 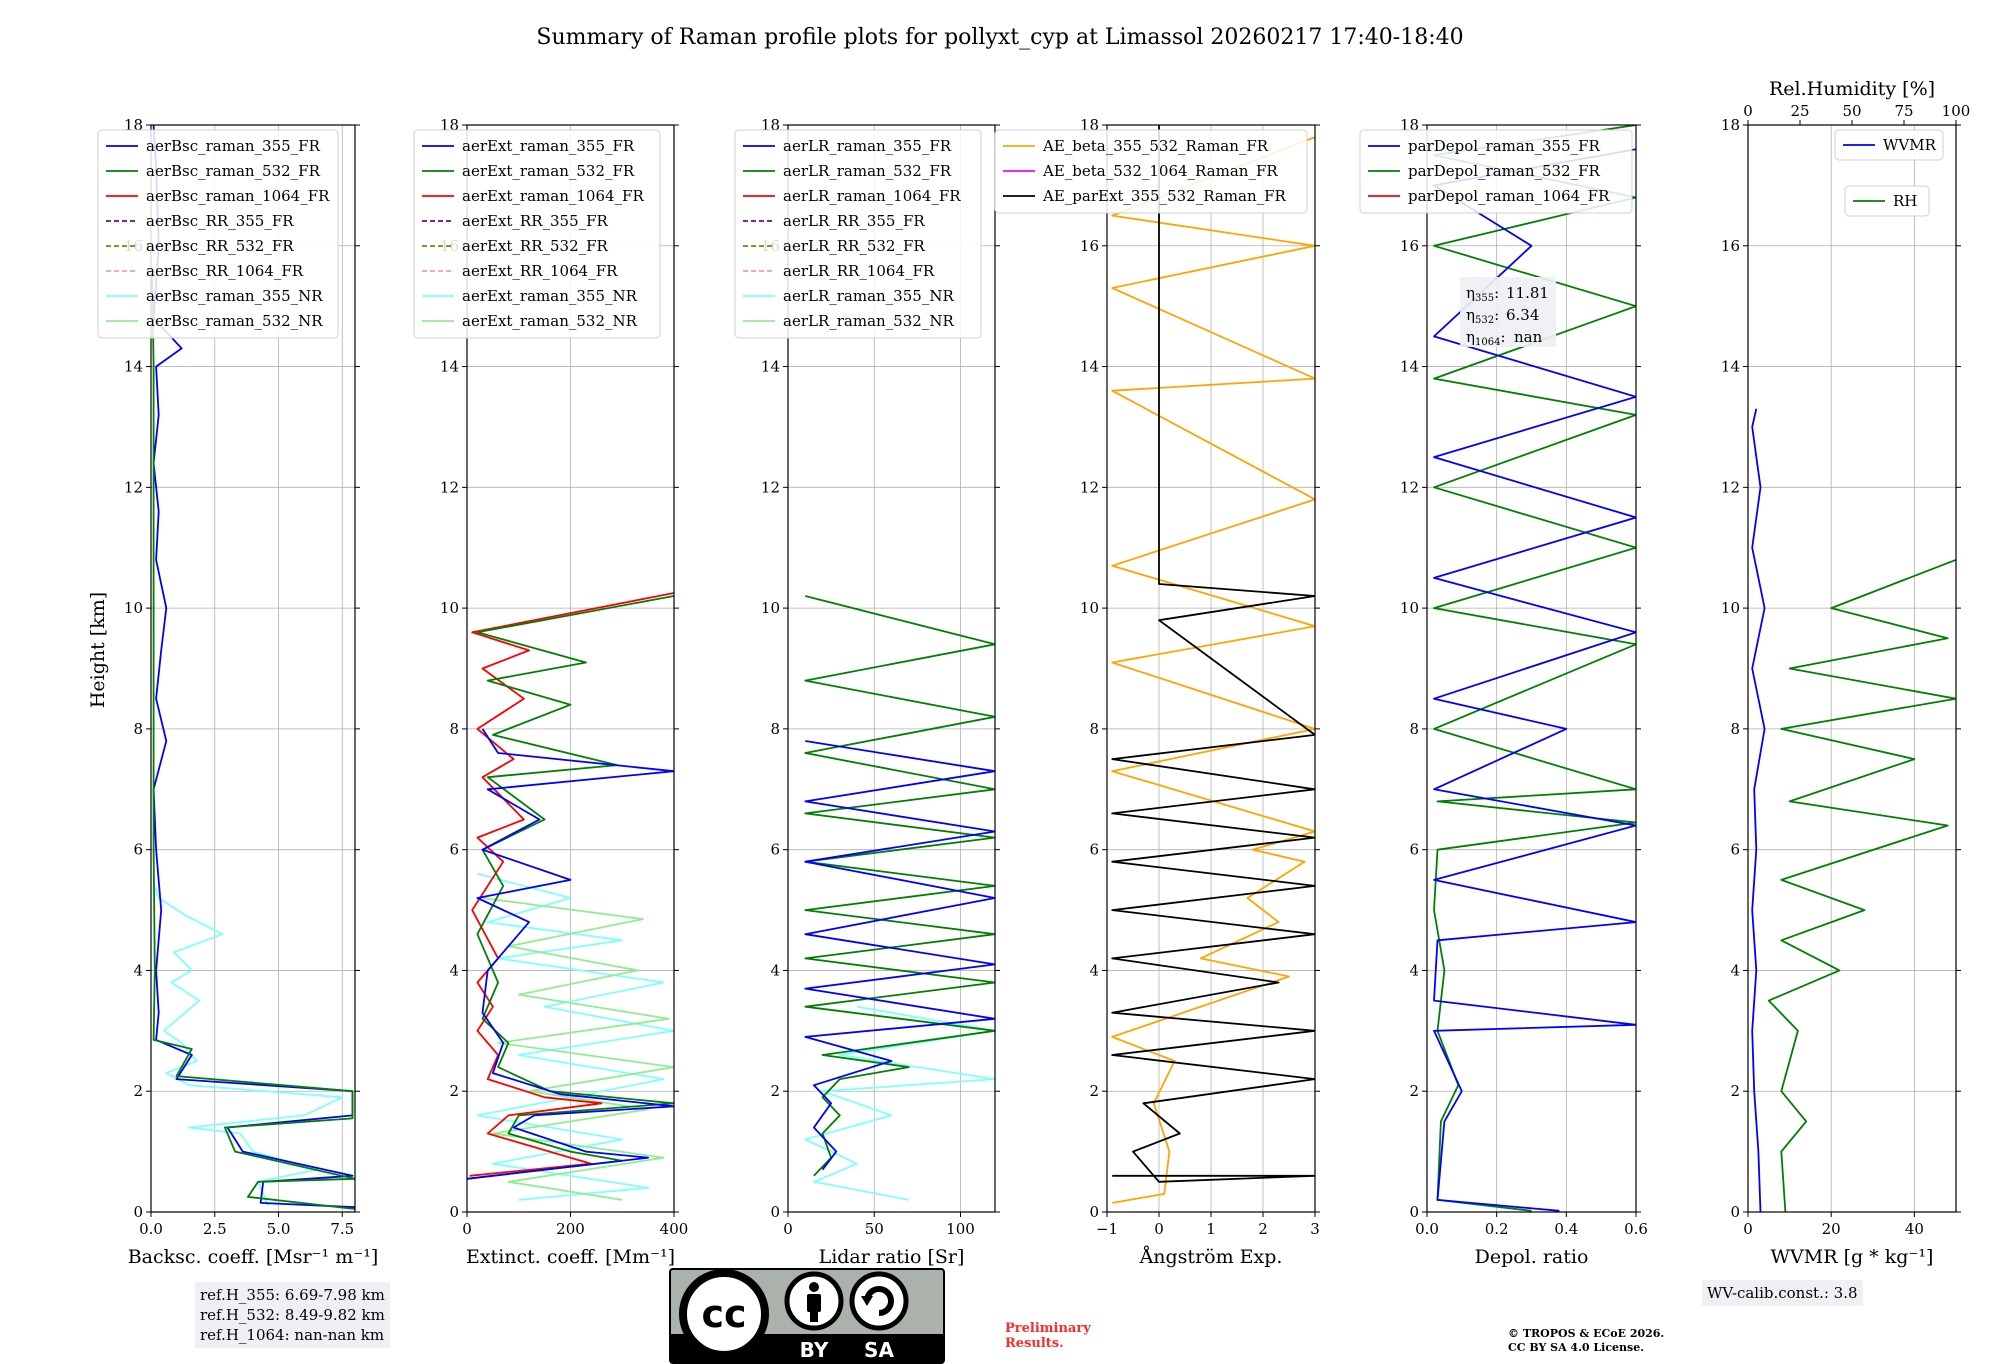 What do you see at coordinates (1758, 810) in the screenshot?
I see `series-line-WVMR` at bounding box center [1758, 810].